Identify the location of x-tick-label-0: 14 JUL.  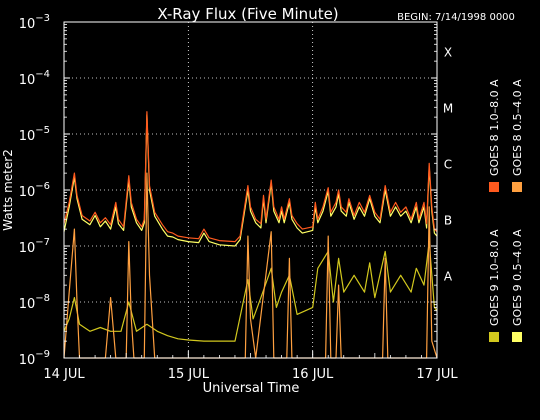
(64, 374).